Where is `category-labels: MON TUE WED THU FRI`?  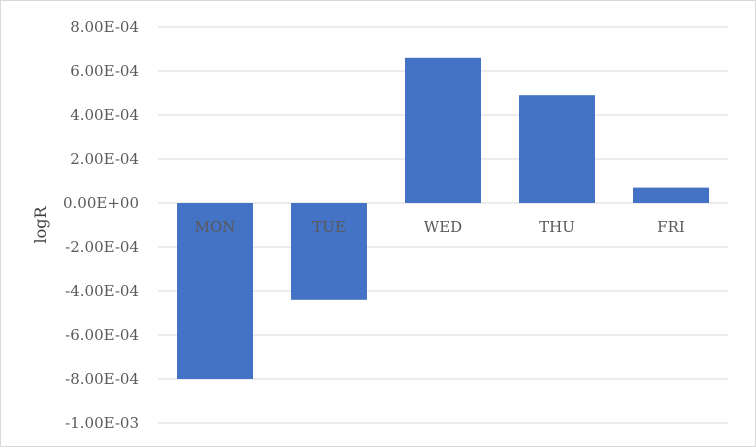 category-labels: MON TUE WED THU FRI is located at coordinates (440, 227).